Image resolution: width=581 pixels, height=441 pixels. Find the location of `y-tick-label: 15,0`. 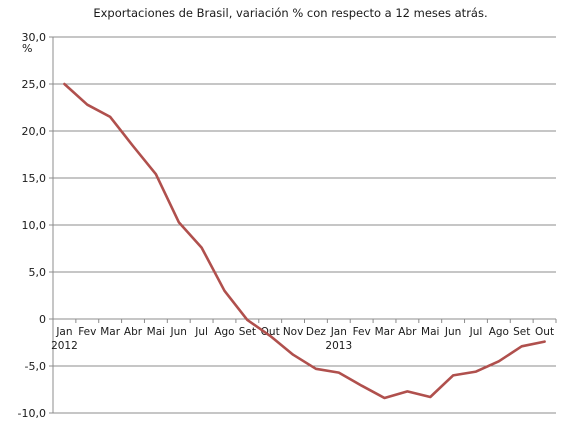

y-tick-label: 15,0 is located at coordinates (34, 178).